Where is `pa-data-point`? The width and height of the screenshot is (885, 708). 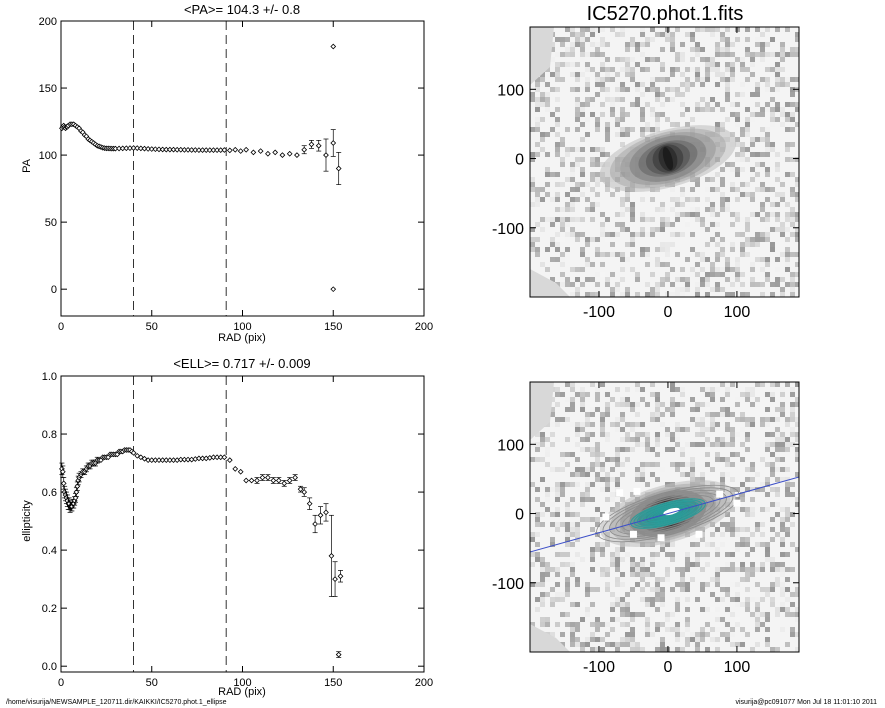
pa-data-point is located at coordinates (318, 145).